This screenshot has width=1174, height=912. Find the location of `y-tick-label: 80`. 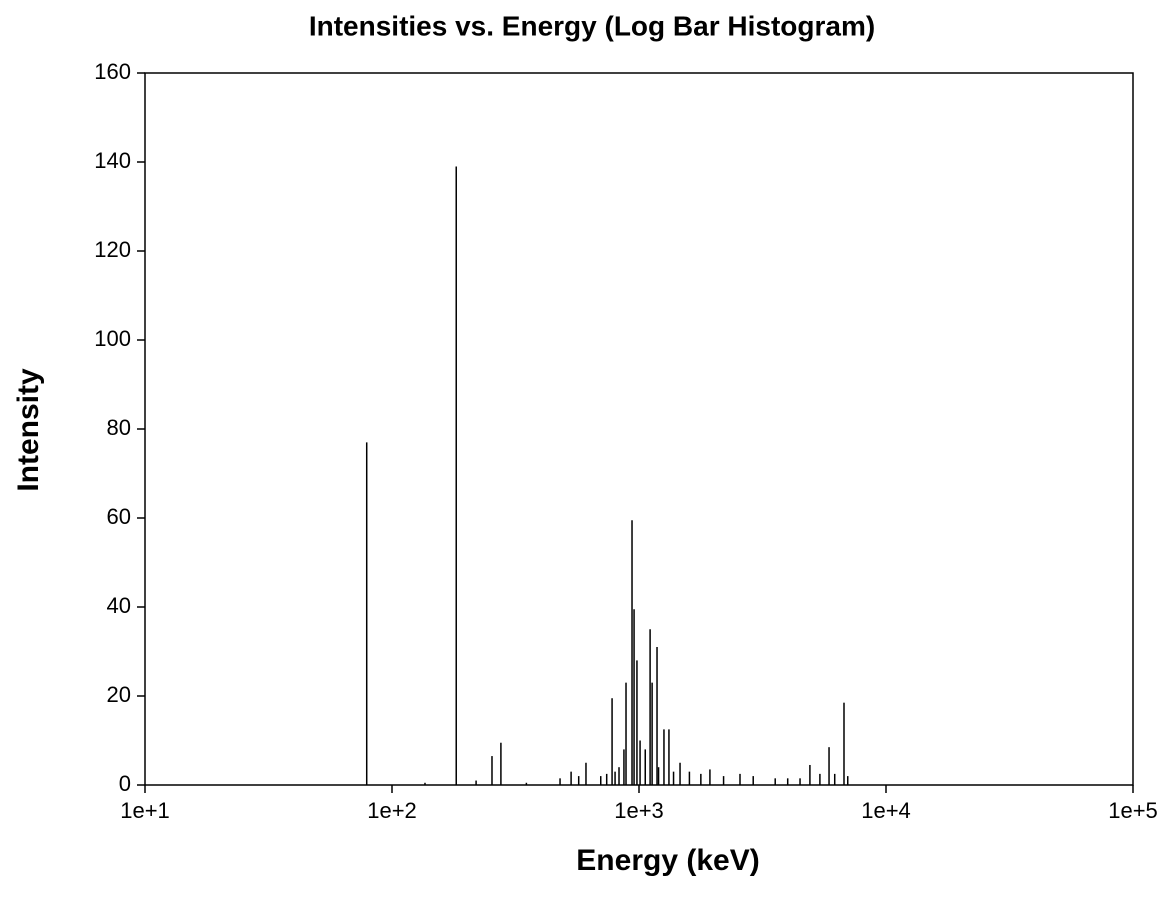

y-tick-label: 80 is located at coordinates (119, 427).